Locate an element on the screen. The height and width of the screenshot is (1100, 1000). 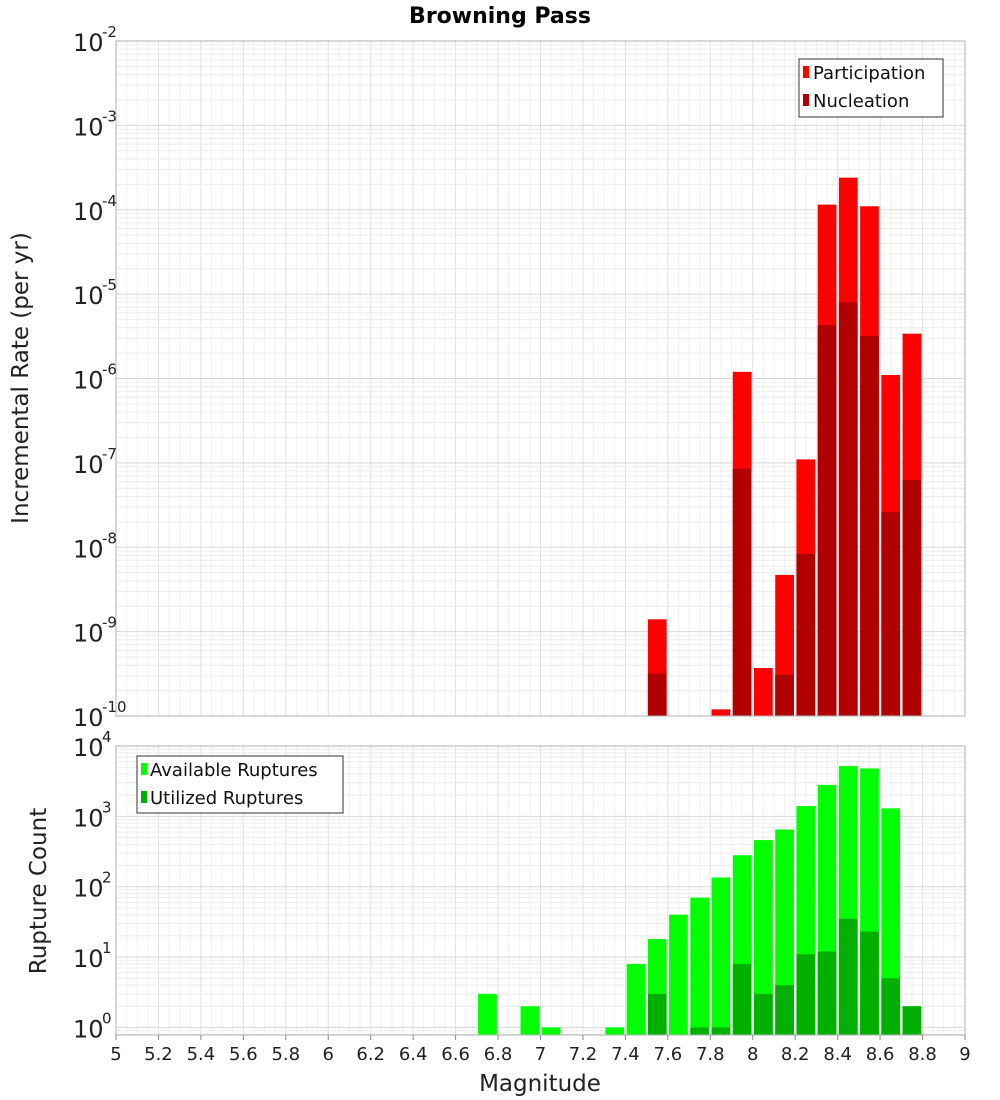
x-tick-label: 7.8 is located at coordinates (710, 1054).